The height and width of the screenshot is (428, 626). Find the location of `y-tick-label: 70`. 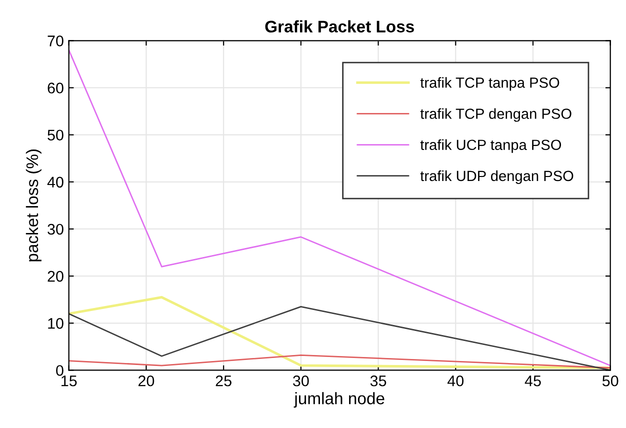

y-tick-label: 70 is located at coordinates (56, 41).